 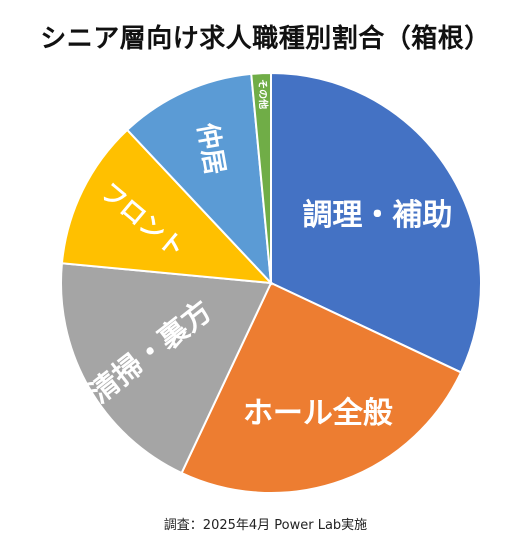 I want to click on chart-title: シニア層向け求人職種別割合（箱根）, so click(x=265, y=39).